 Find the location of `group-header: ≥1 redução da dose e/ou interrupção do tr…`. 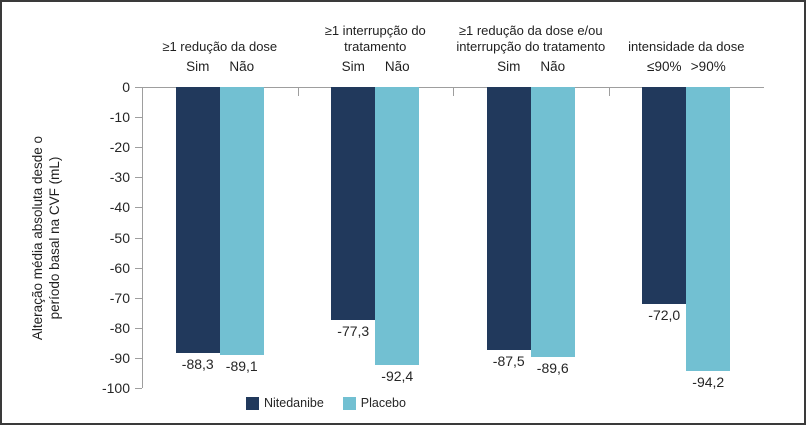

group-header: ≥1 redução da dose e/ou interrupção do tr… is located at coordinates (530, 36).